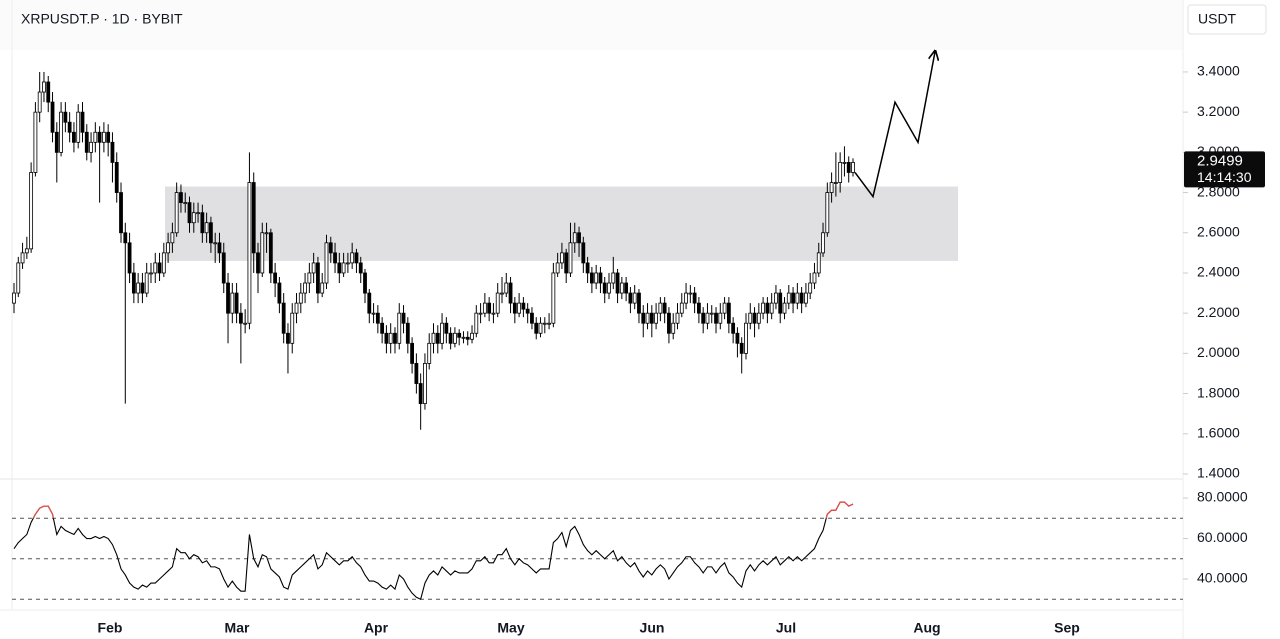 This screenshot has height=639, width=1280. Describe the element at coordinates (894, 125) in the screenshot. I see `projection-arrow` at that location.